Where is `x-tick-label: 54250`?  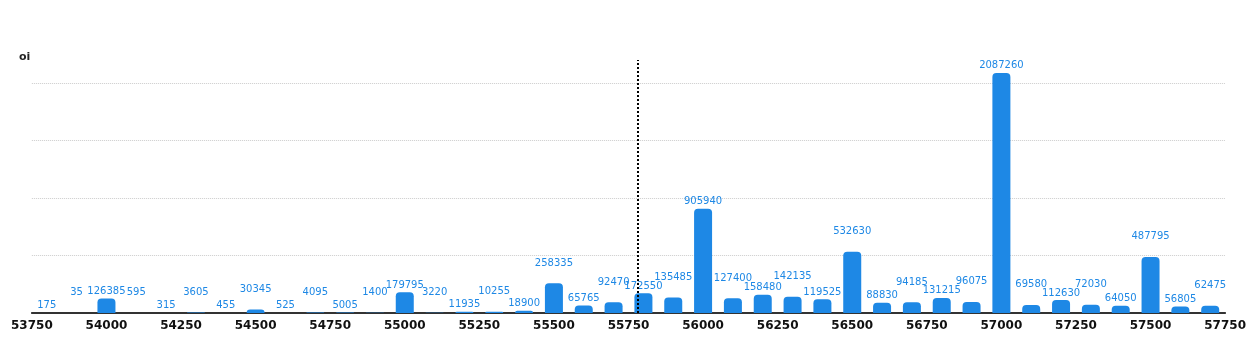
x-tick-label: 54250 is located at coordinates (181, 325).